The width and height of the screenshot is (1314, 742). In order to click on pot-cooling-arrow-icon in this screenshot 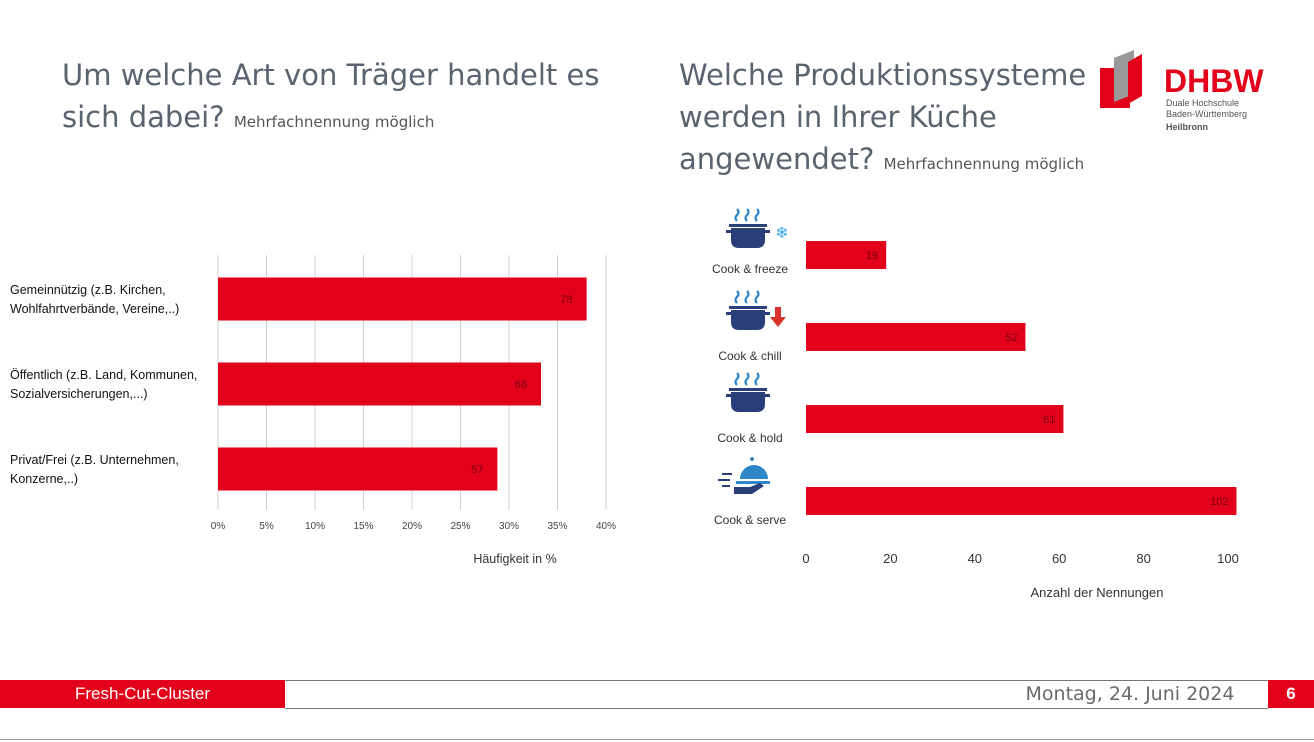, I will do `click(756, 310)`.